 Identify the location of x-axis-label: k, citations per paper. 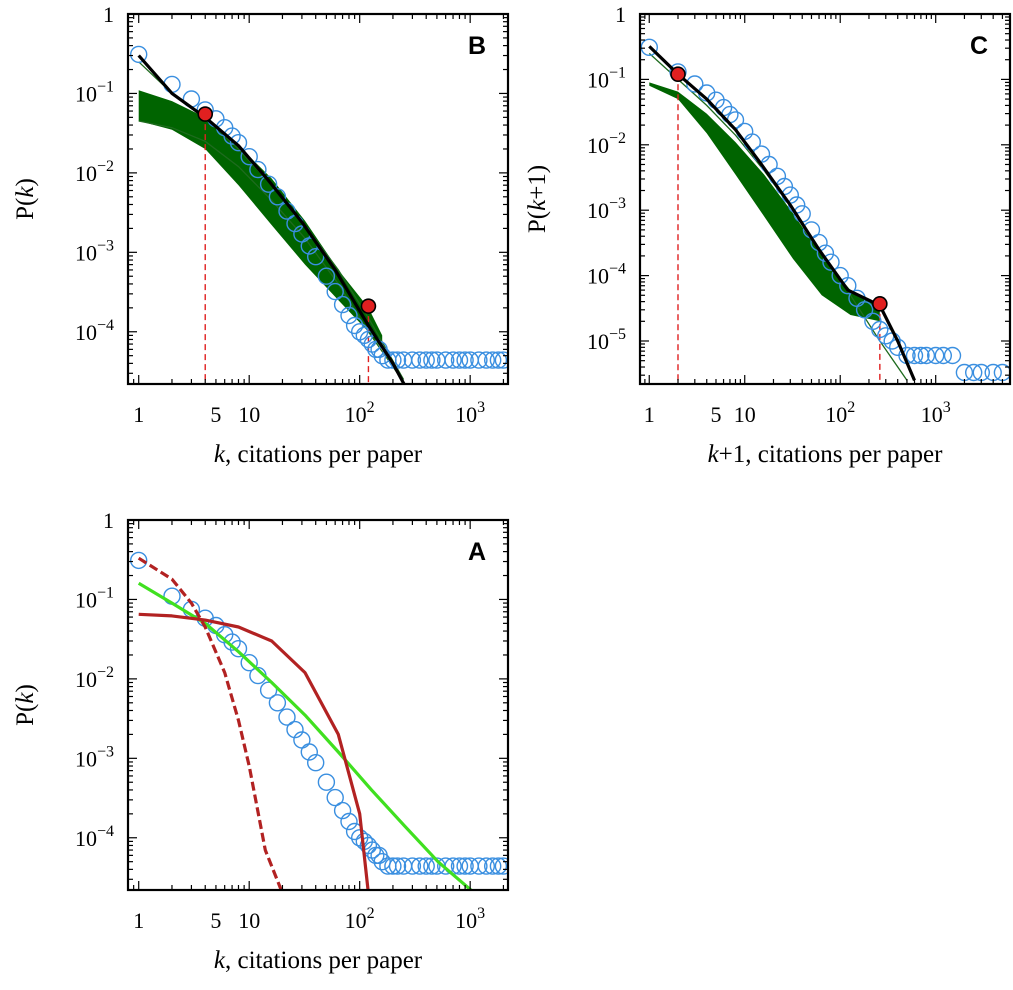
(318, 454).